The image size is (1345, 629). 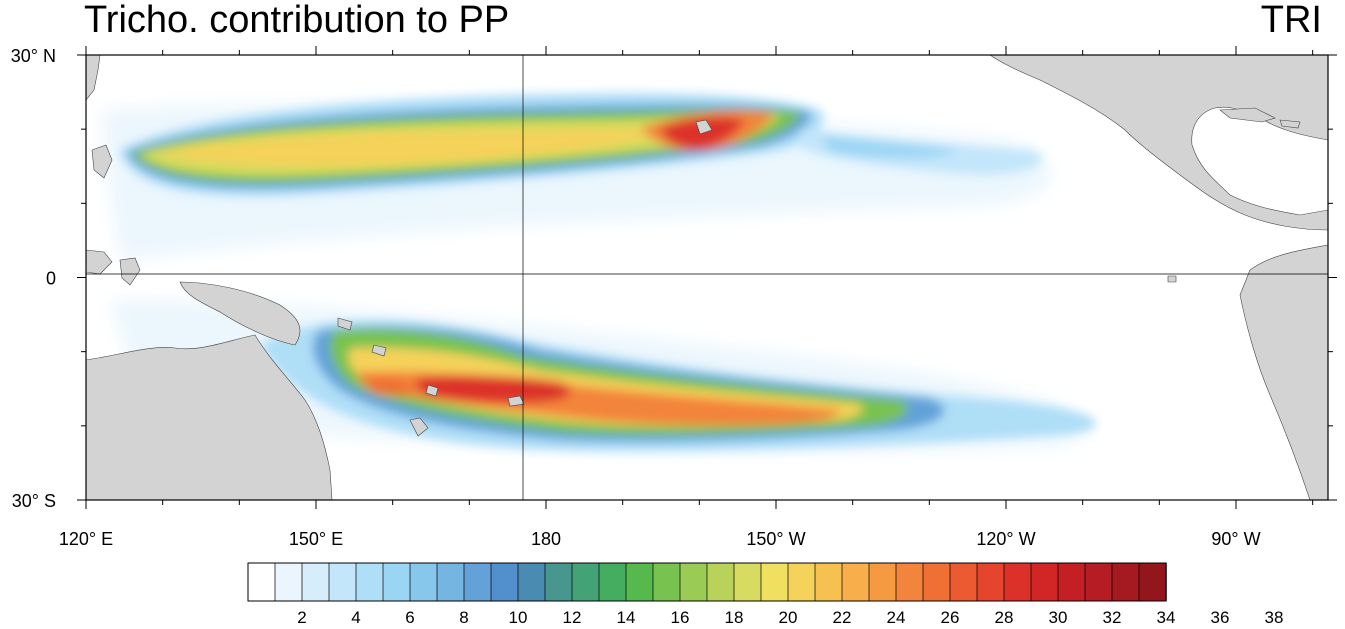 I want to click on colorbar-label: 2, so click(x=301, y=617).